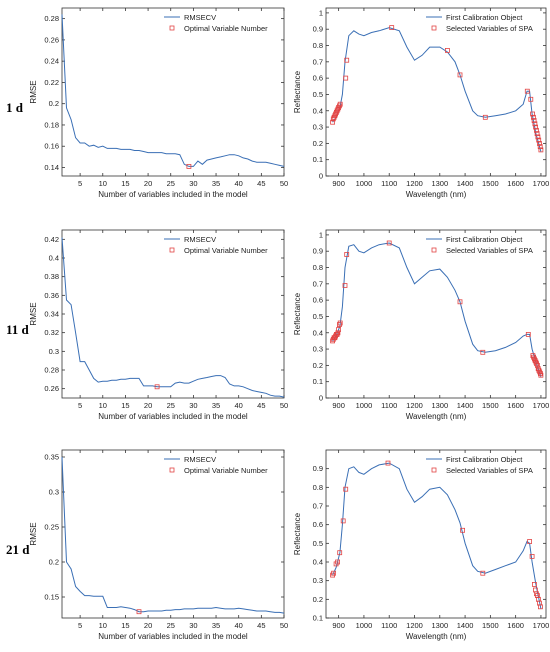 The height and width of the screenshot is (652, 550). I want to click on x-tick-label: 1600, so click(515, 405).